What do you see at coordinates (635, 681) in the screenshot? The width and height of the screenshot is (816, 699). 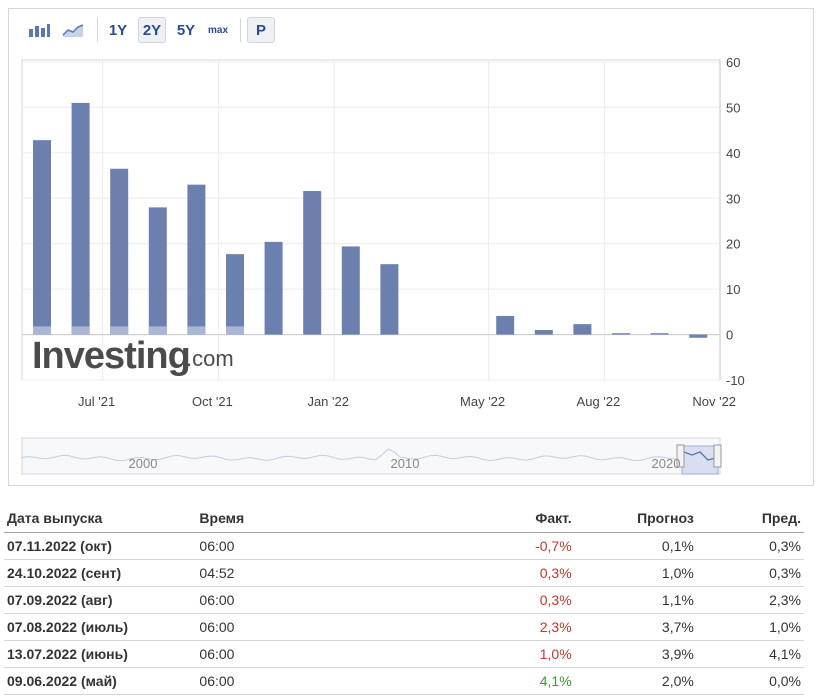 I see `cell-forecast: 2,0%` at bounding box center [635, 681].